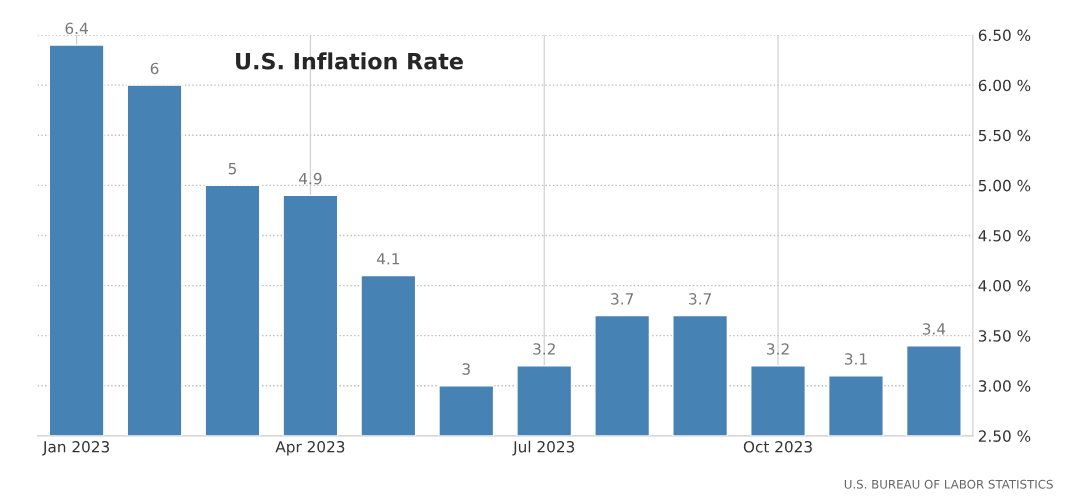  Describe the element at coordinates (1004, 336) in the screenshot. I see `y-tick-label: 3.50 %` at that location.